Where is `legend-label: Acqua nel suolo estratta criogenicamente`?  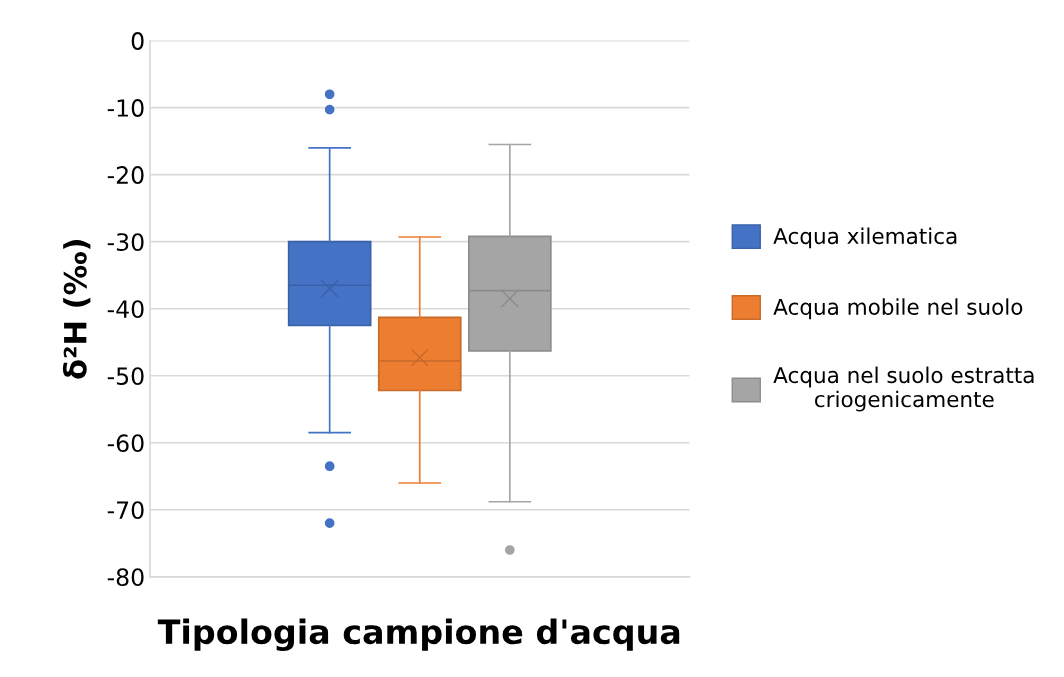
legend-label: Acqua nel suolo estratta criogenicamente is located at coordinates (903, 389).